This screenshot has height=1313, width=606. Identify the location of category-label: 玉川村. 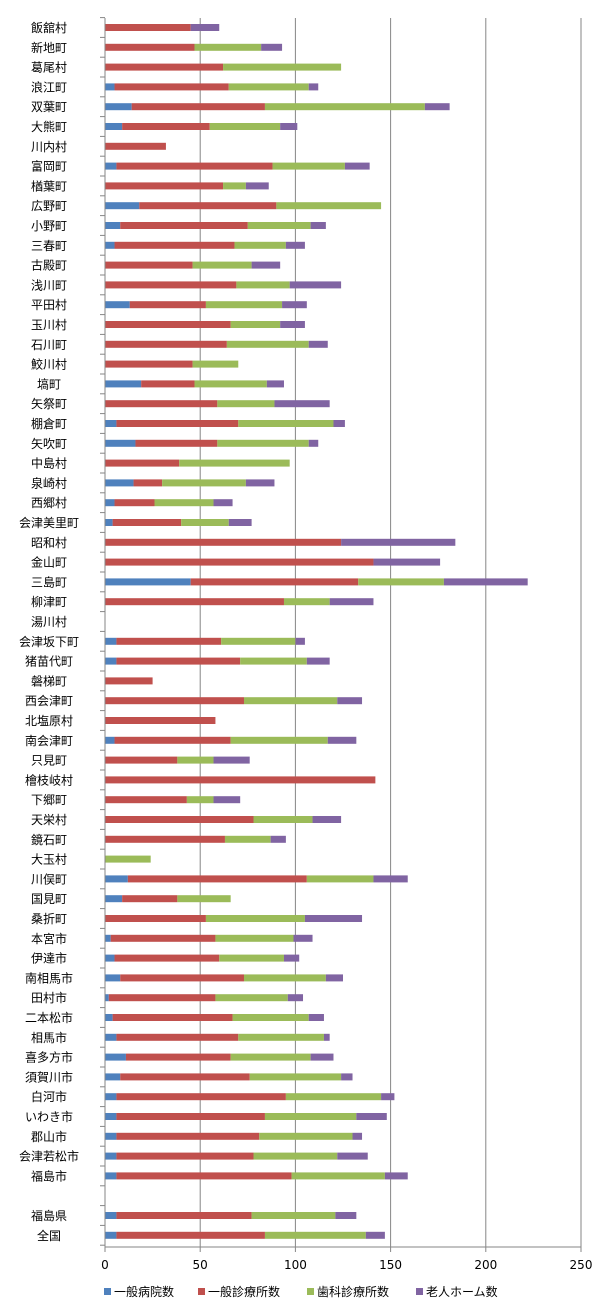
(49, 325).